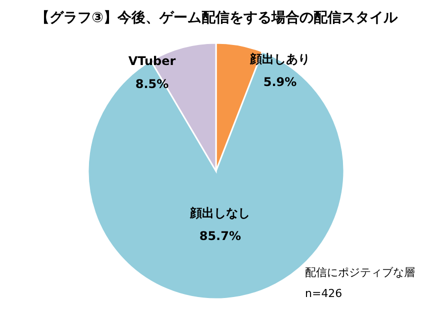  I want to click on slice-label: VTuber, so click(152, 61).